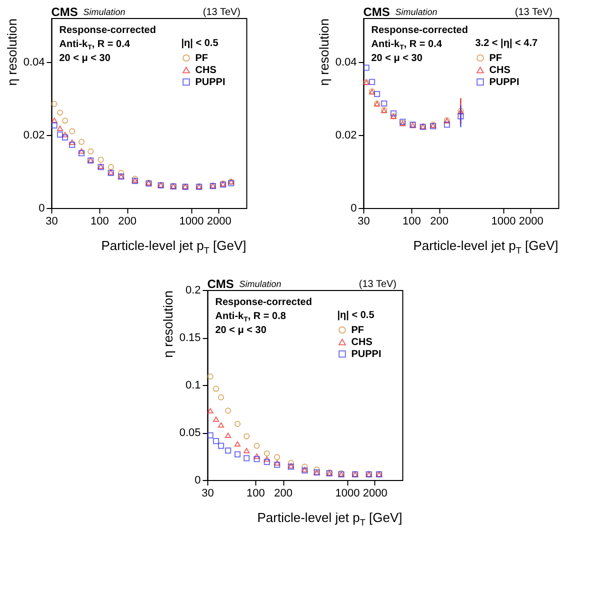 The height and width of the screenshot is (590, 615). What do you see at coordinates (190, 338) in the screenshot?
I see `y-tick-label: 0.15` at bounding box center [190, 338].